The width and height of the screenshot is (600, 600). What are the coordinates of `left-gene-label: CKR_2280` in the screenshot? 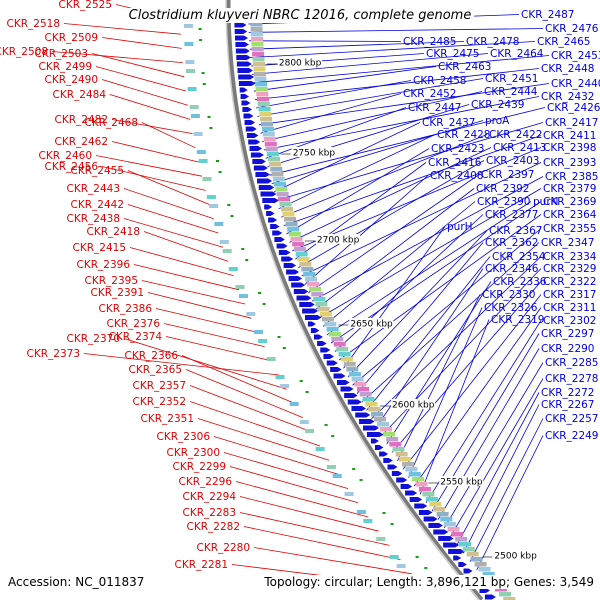 It's located at (223, 548).